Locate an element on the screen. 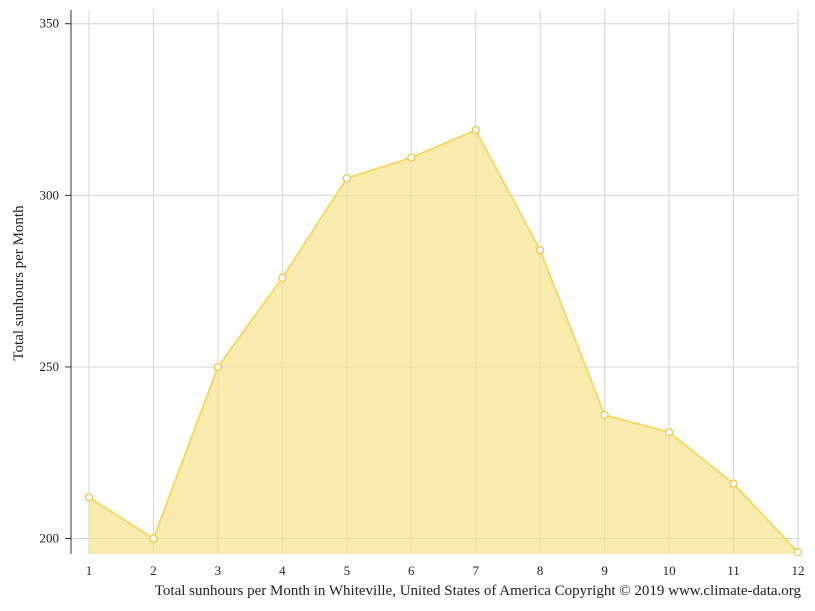 The image size is (815, 611). x-tick-label: 10 is located at coordinates (669, 570).